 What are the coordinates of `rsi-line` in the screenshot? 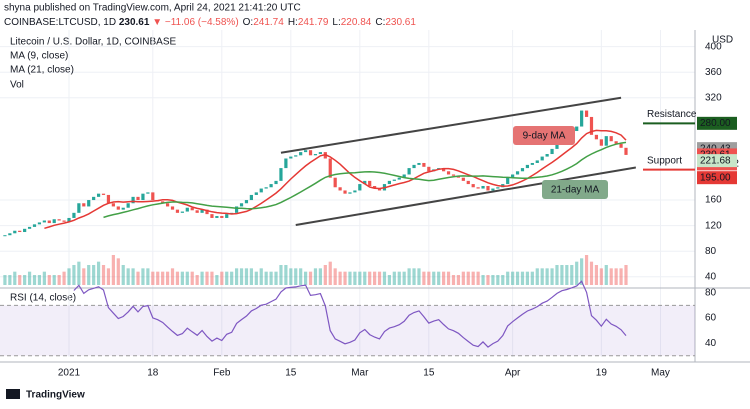 It's located at (350, 314).